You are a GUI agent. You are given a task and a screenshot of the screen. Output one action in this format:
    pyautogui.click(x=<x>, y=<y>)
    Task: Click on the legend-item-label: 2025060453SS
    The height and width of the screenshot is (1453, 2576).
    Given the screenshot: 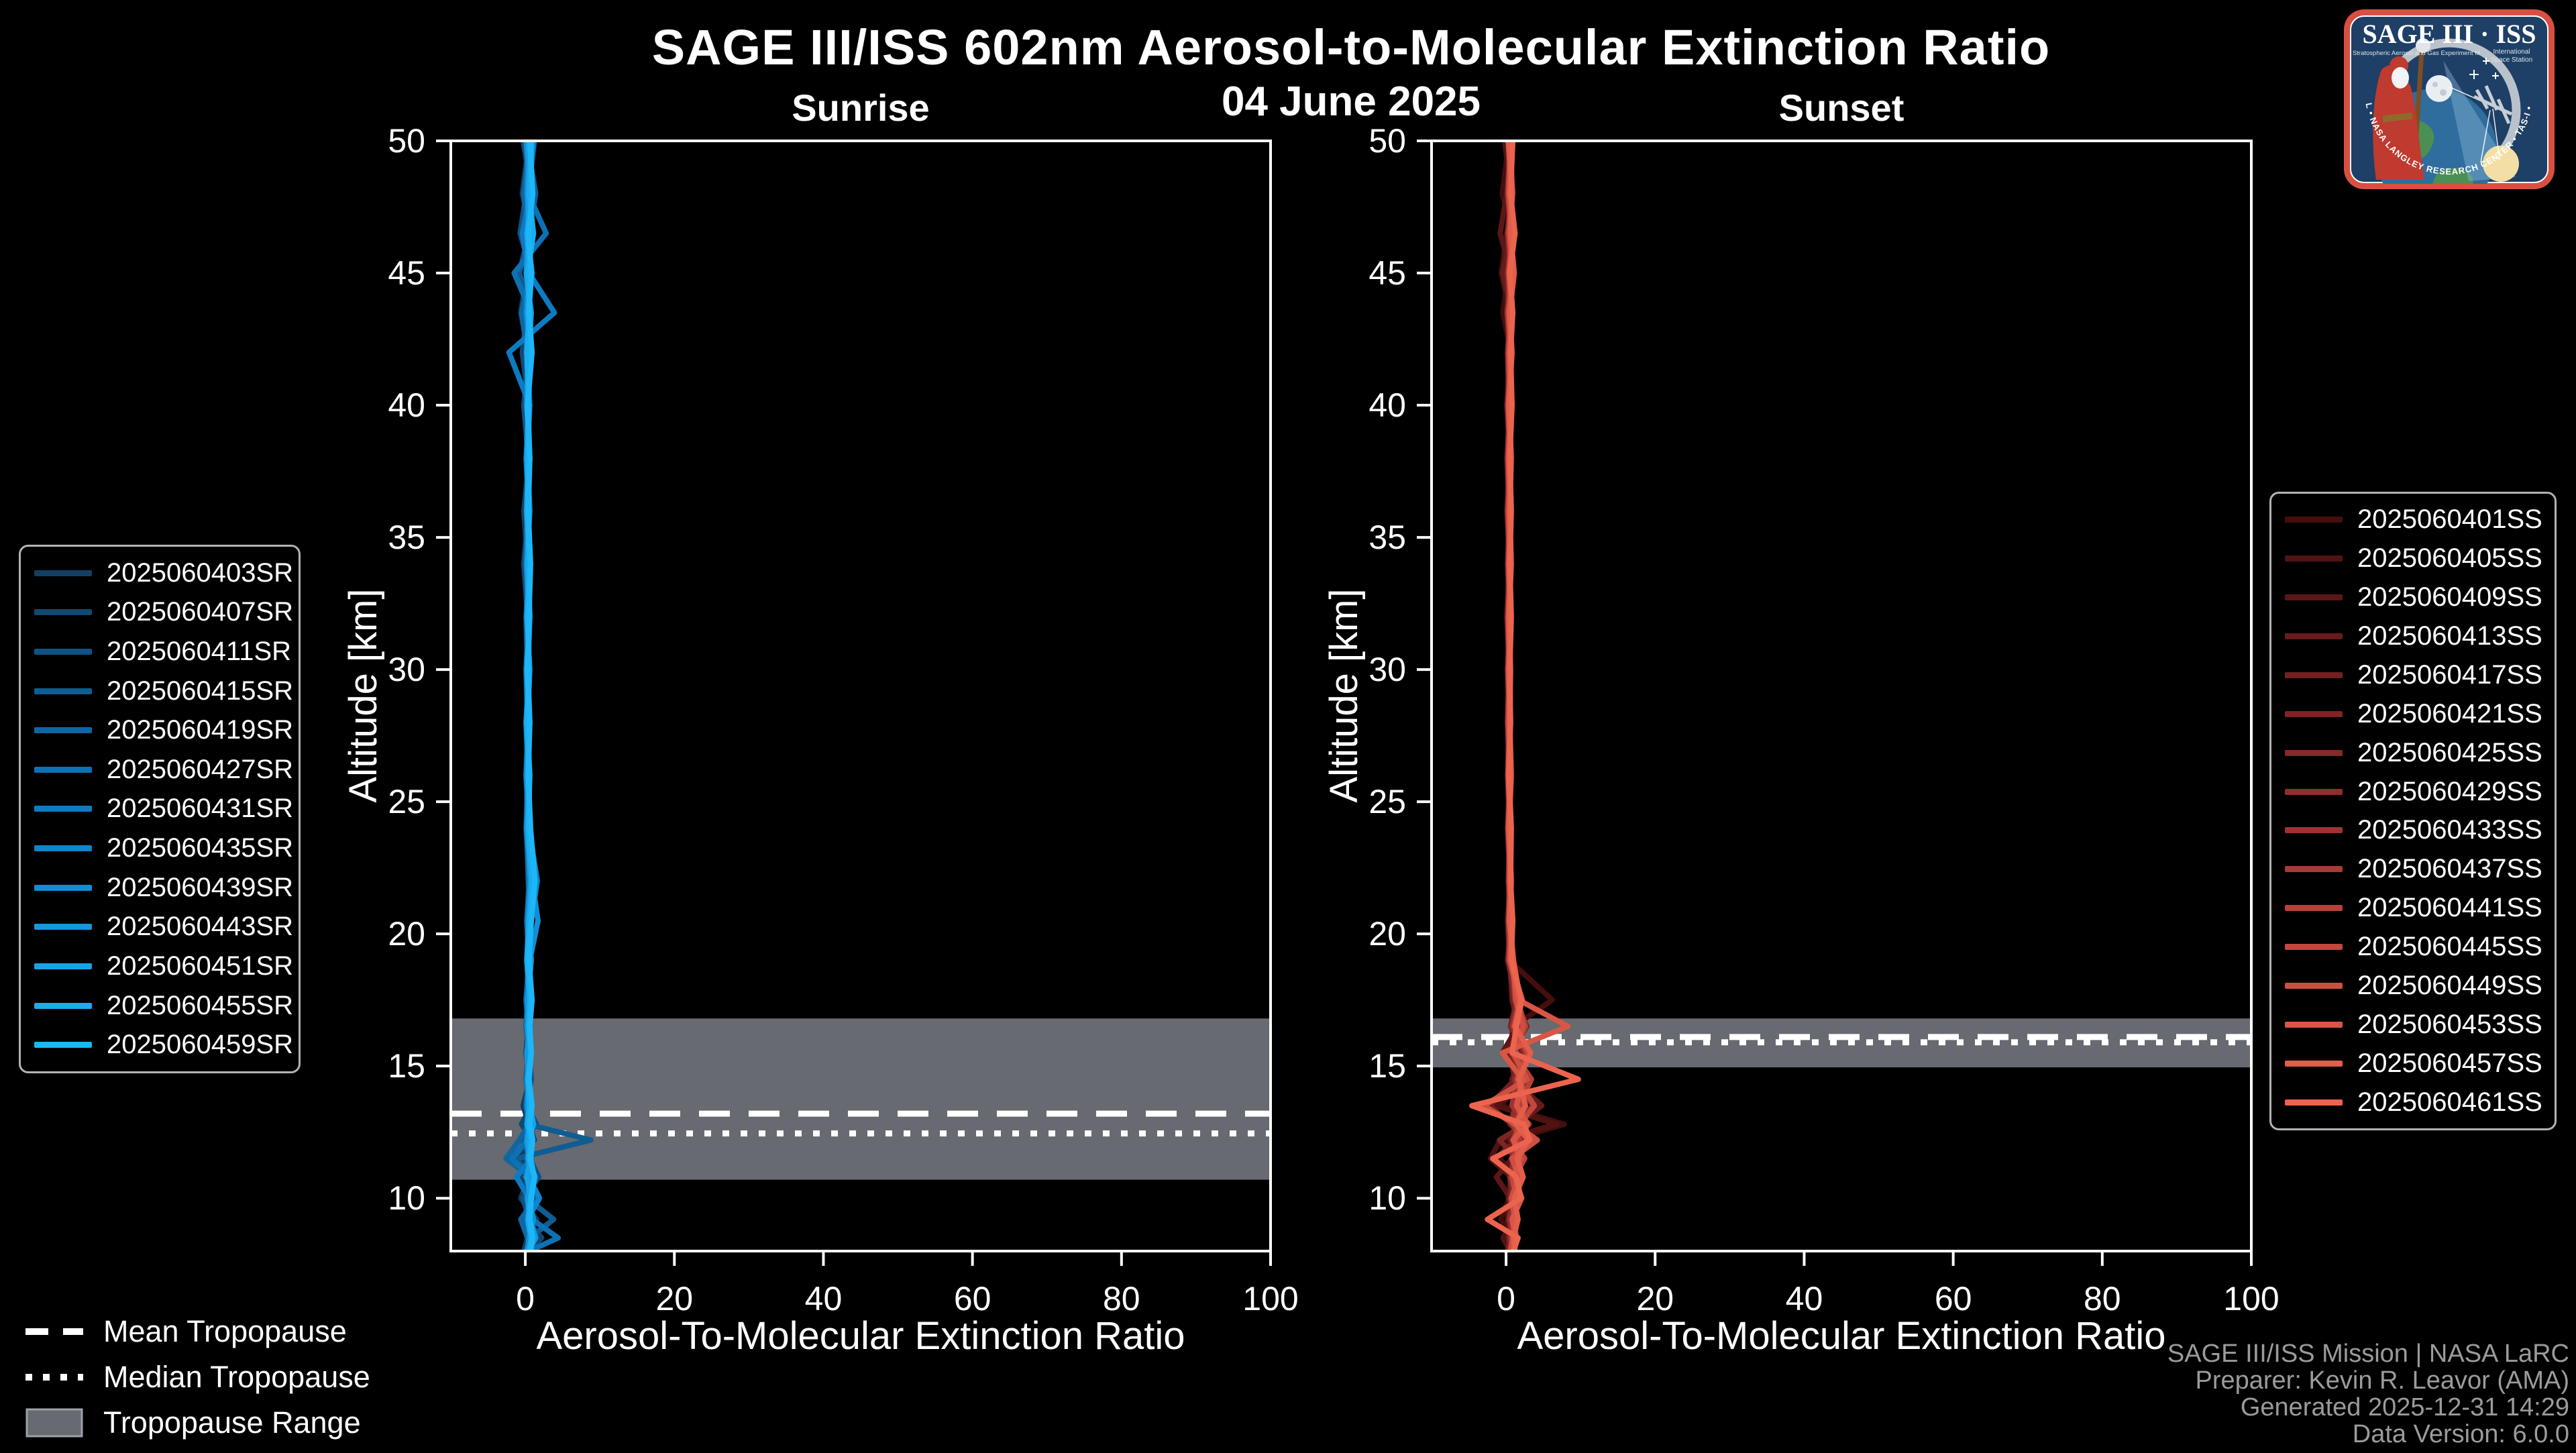 What is the action you would take?
    pyautogui.click(x=2449, y=1025)
    